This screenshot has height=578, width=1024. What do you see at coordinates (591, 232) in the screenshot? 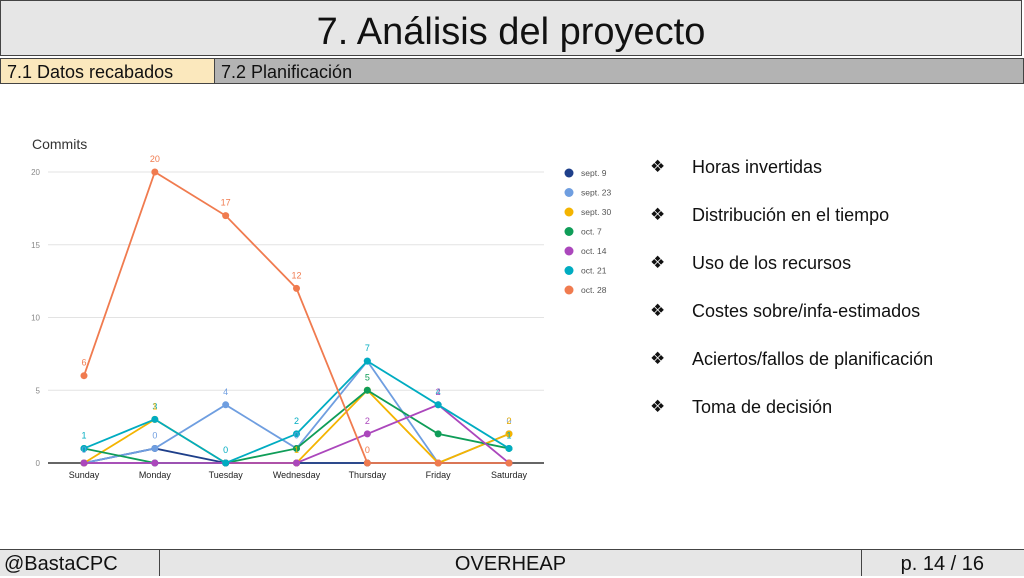
I see `legend-label: oct. 7` at bounding box center [591, 232].